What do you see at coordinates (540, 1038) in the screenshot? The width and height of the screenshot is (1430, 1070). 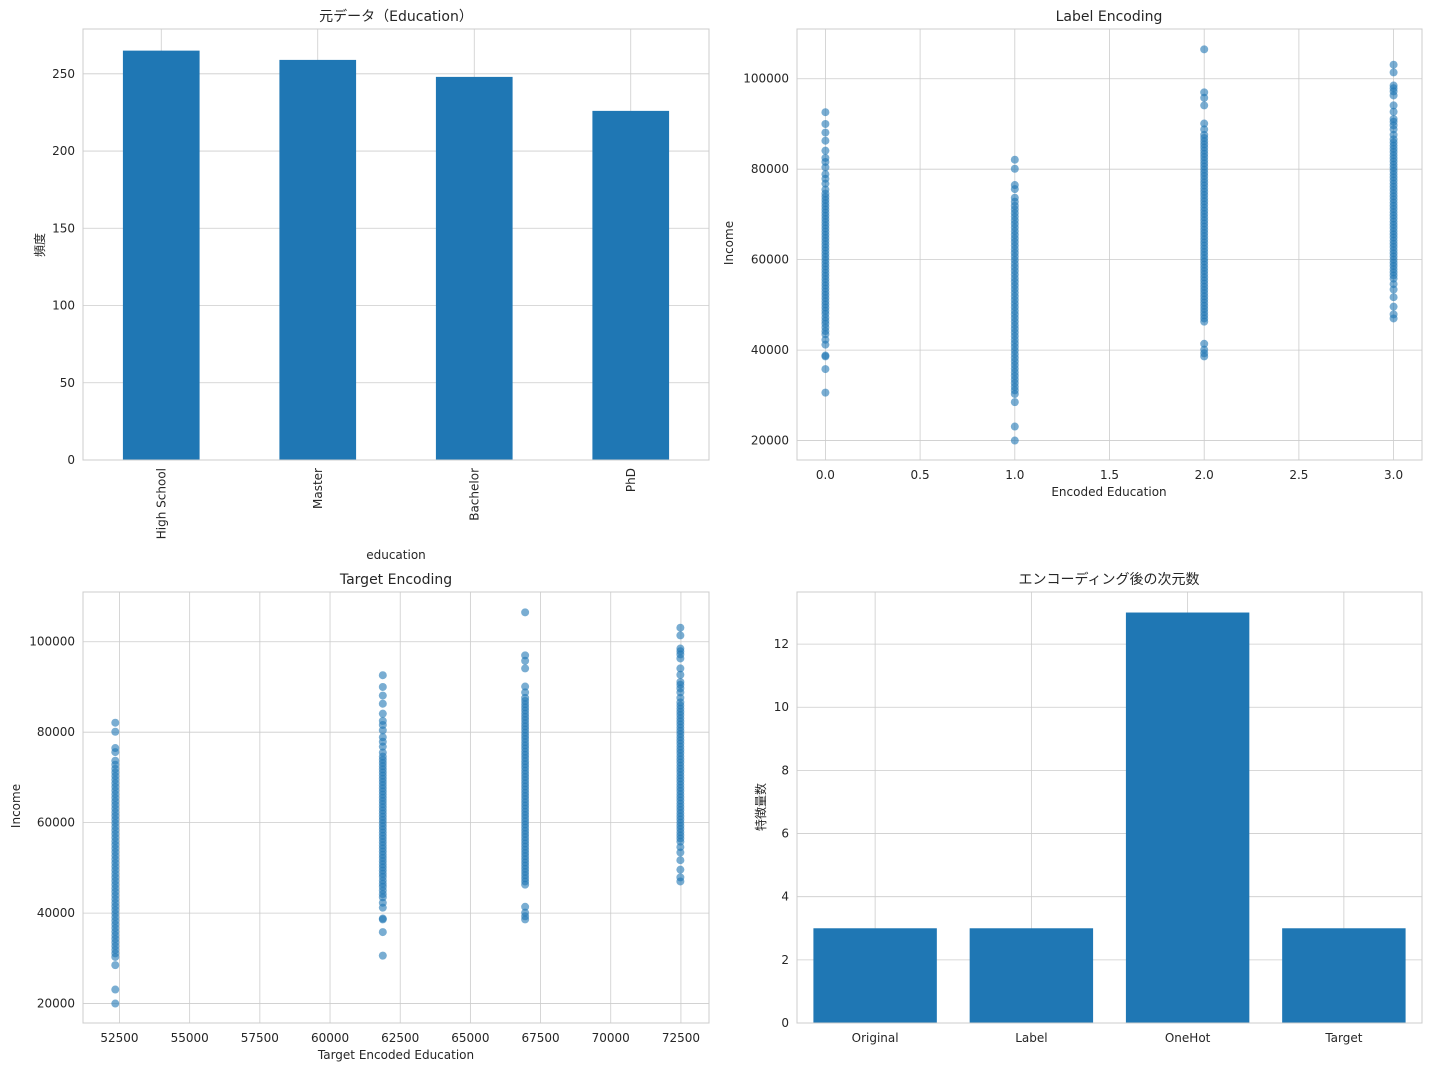 I see `x-tick-label: 67500` at bounding box center [540, 1038].